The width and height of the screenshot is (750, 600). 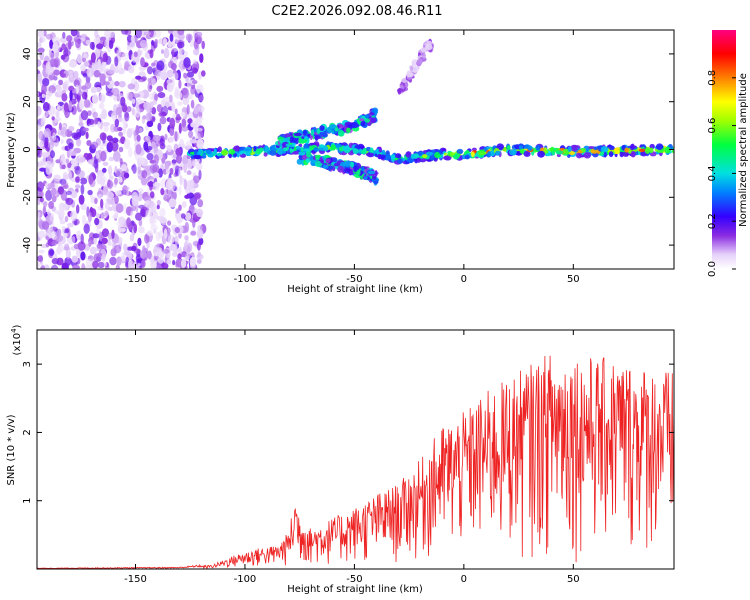 I want to click on y-tick-label: -20, so click(x=27, y=197).